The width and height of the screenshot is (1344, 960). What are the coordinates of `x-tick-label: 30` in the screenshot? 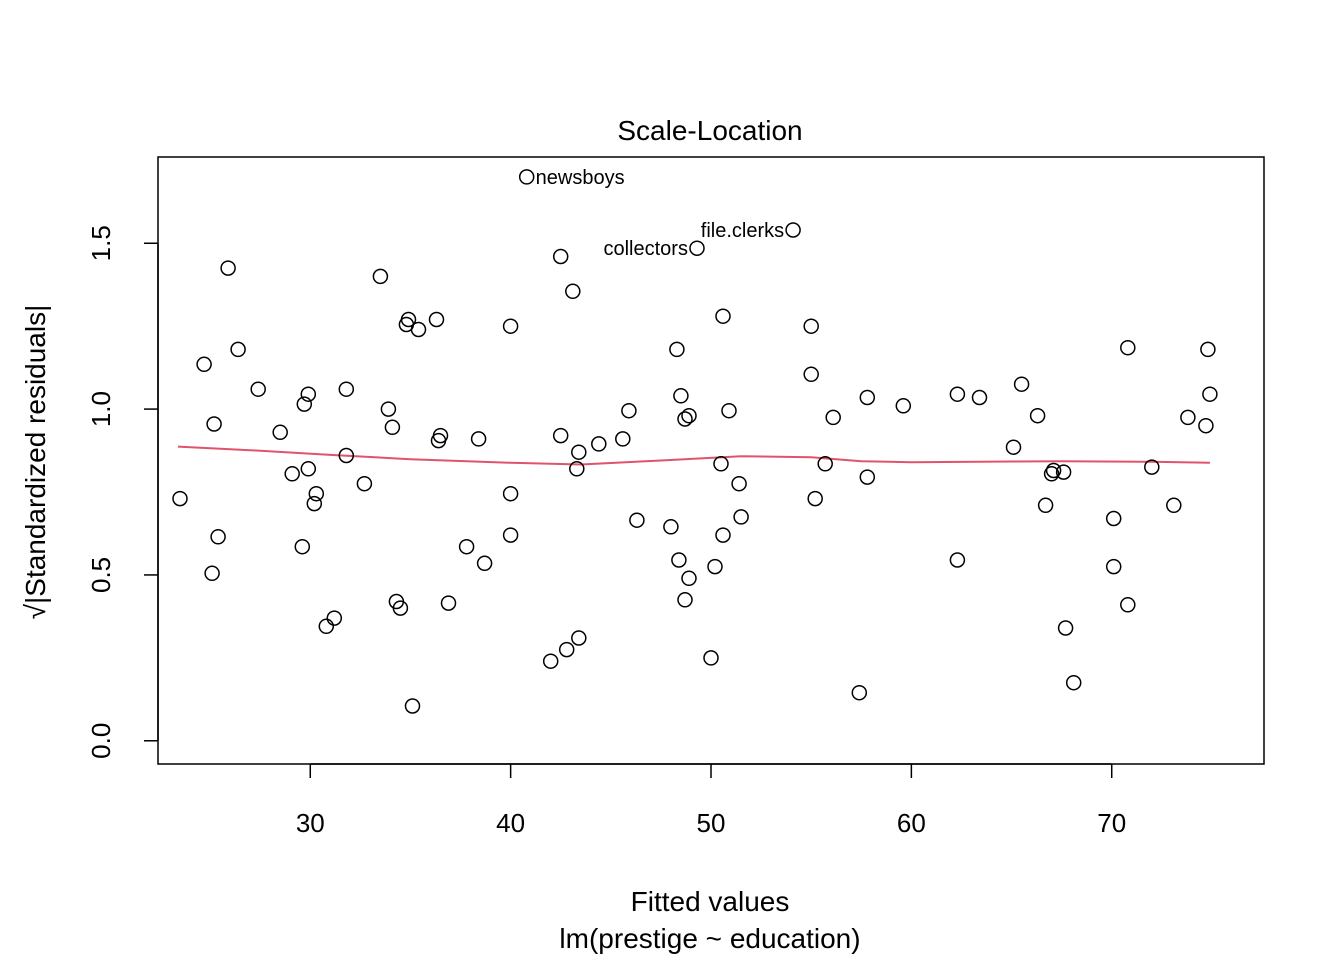 It's located at (310, 823).